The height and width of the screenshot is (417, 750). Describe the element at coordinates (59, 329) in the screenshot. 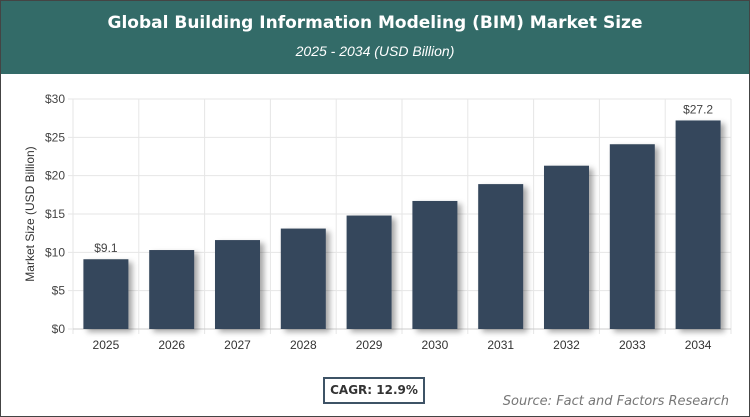

I see `y-tick-label: $0` at that location.